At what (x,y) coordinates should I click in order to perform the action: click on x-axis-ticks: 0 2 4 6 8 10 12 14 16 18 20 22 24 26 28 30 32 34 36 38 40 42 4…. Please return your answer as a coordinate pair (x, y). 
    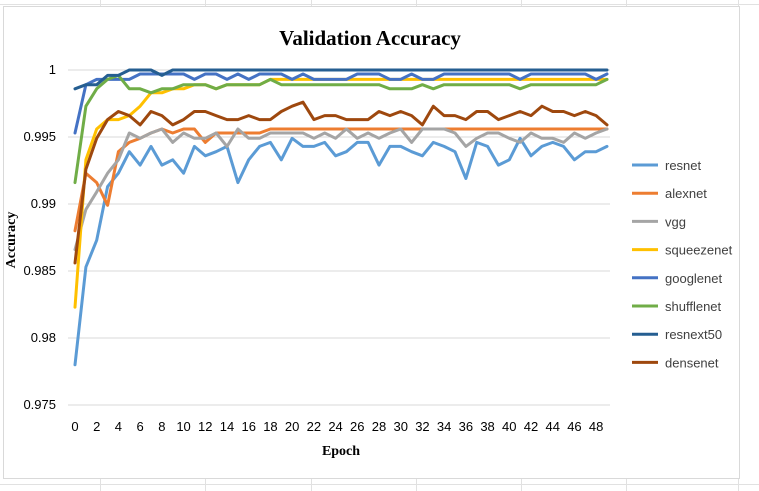
    Looking at the image, I should click on (337, 426).